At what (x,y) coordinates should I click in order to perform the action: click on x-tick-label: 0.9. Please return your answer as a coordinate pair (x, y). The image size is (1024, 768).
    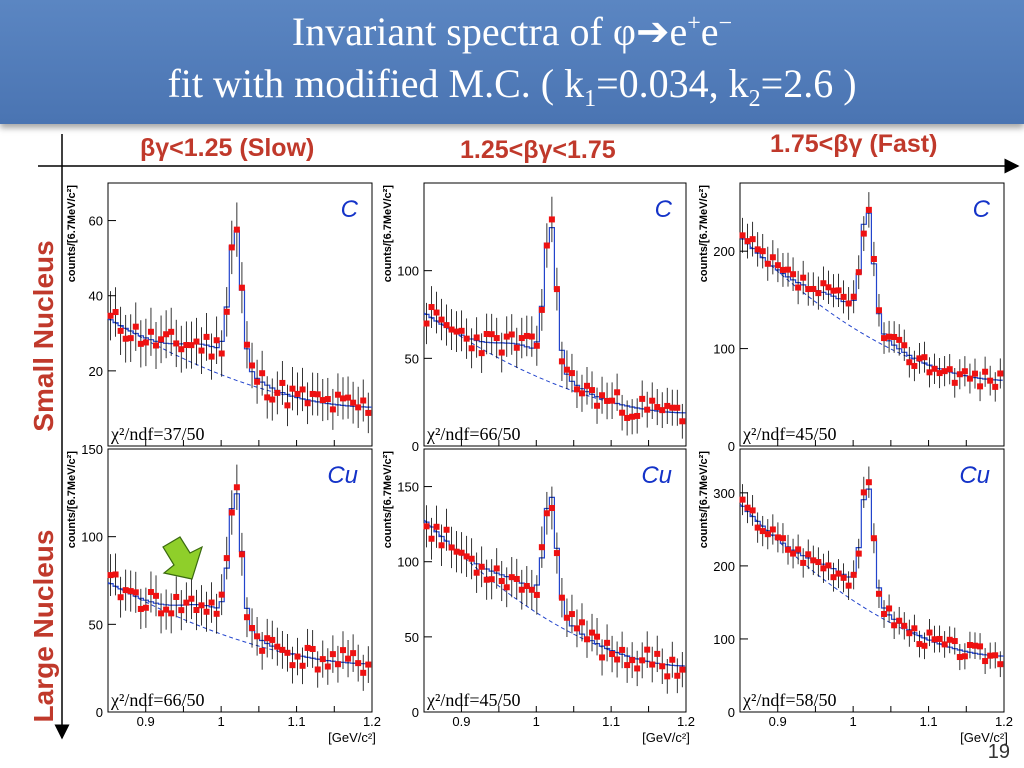
    Looking at the image, I should click on (461, 721).